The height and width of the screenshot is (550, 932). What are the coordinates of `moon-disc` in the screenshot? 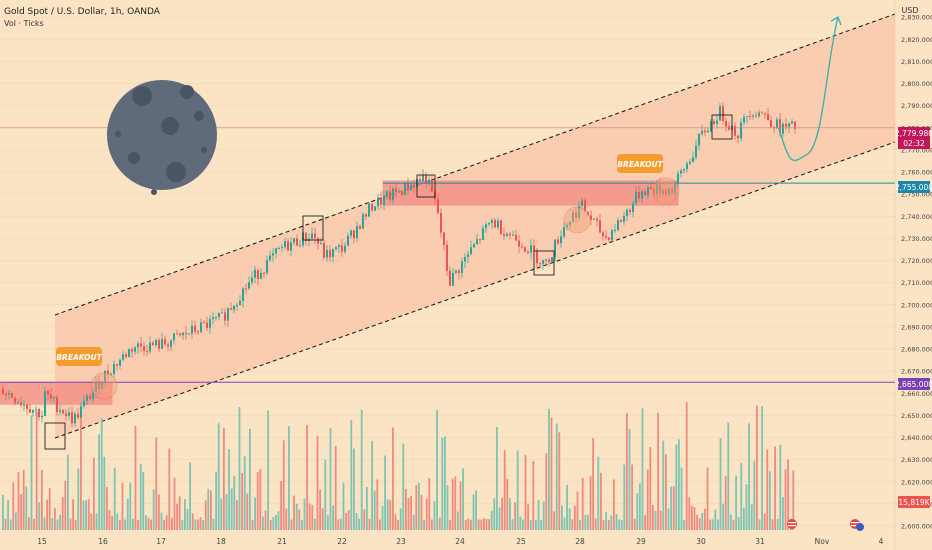 It's located at (162, 135).